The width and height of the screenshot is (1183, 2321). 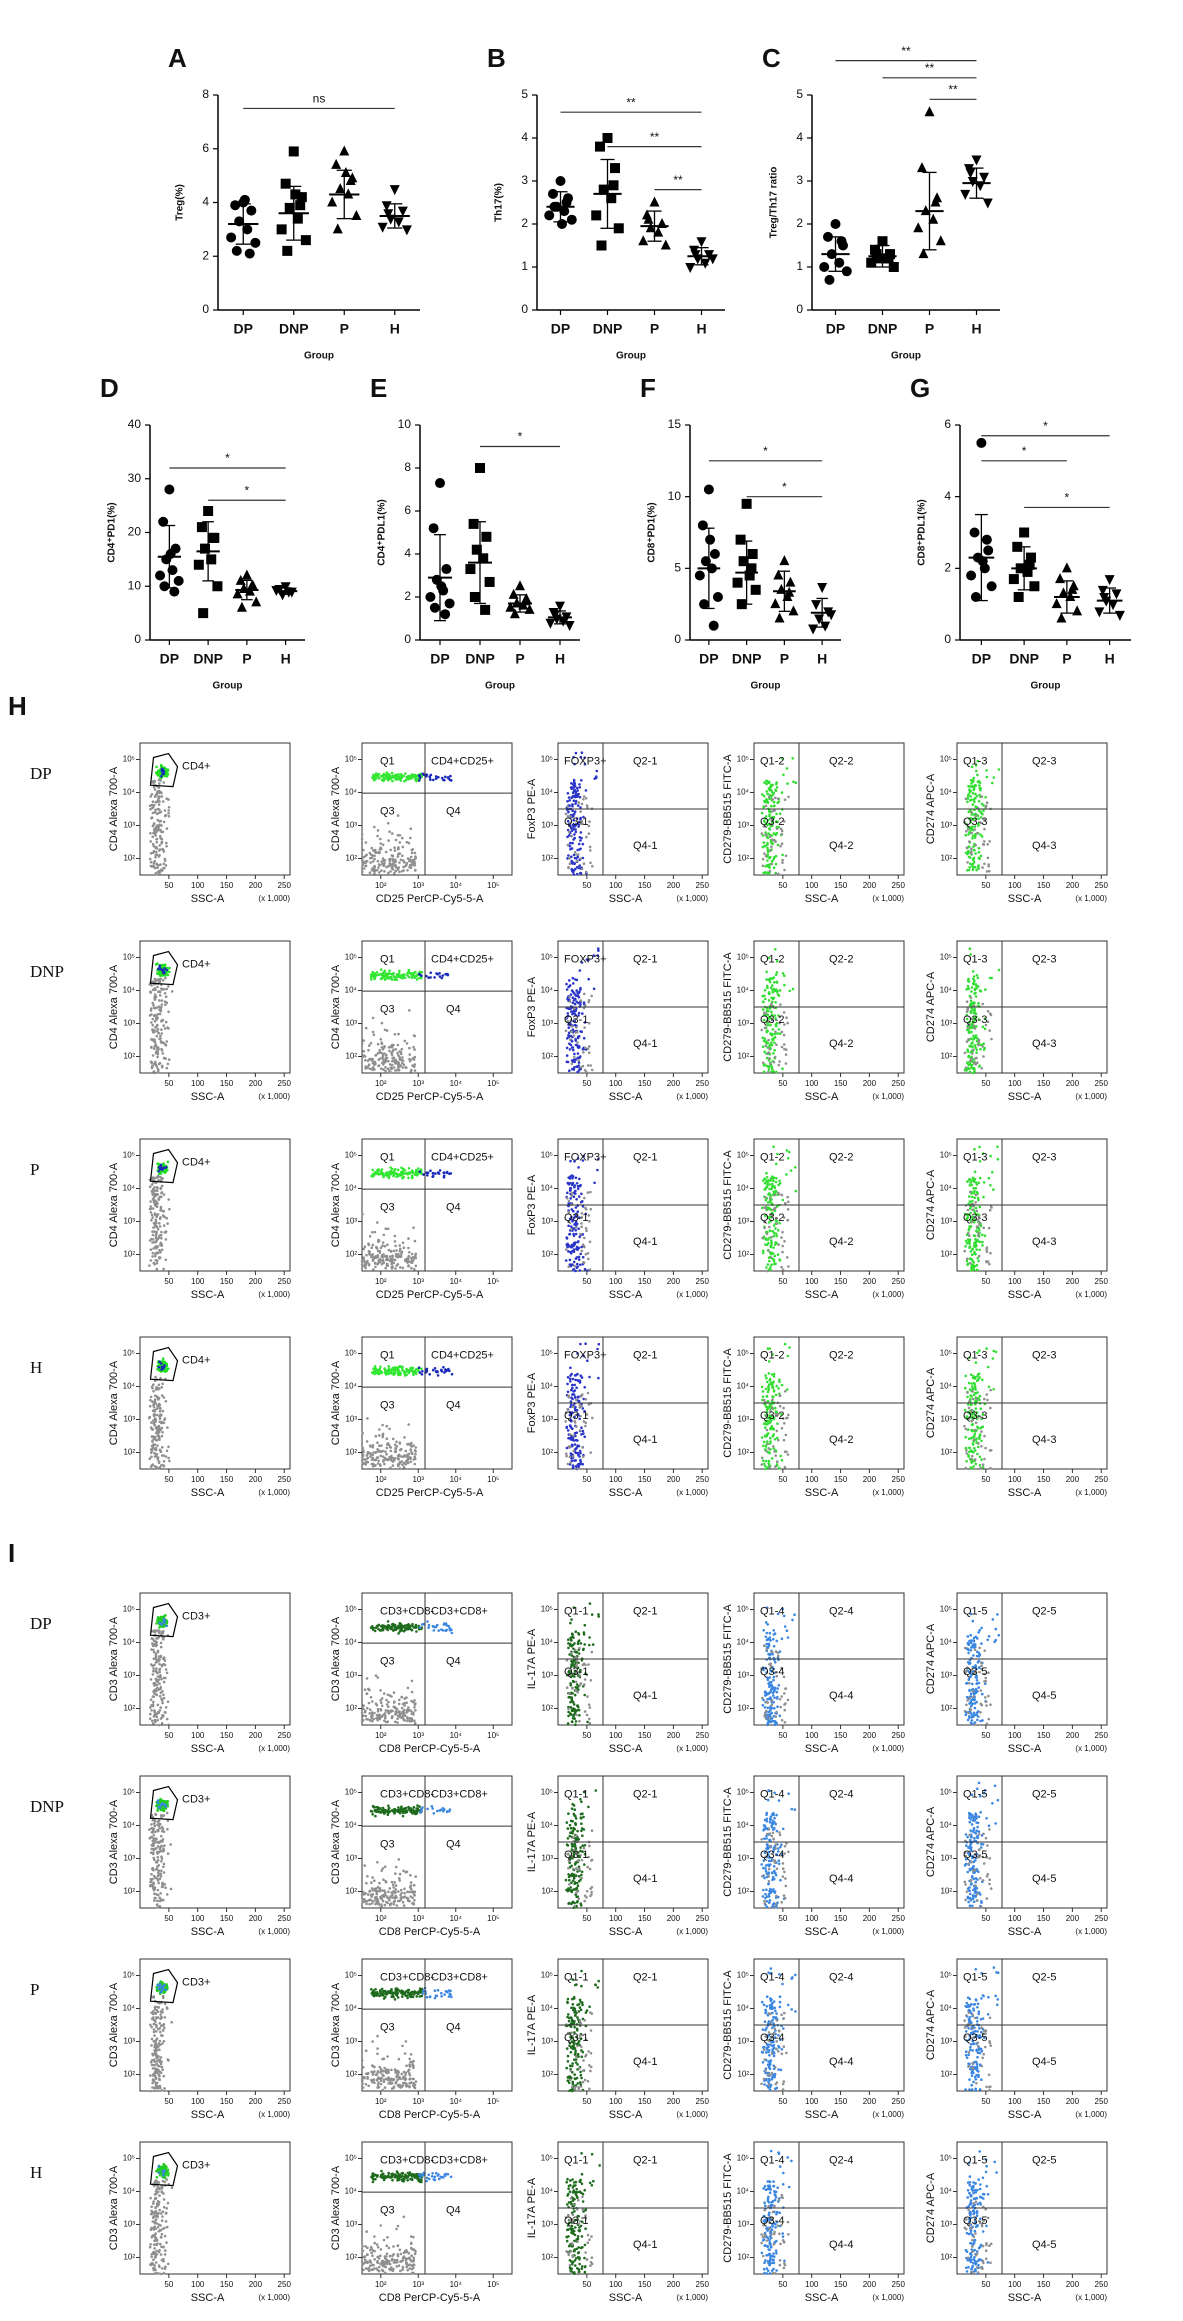 I want to click on x-tick-label: P, so click(x=654, y=329).